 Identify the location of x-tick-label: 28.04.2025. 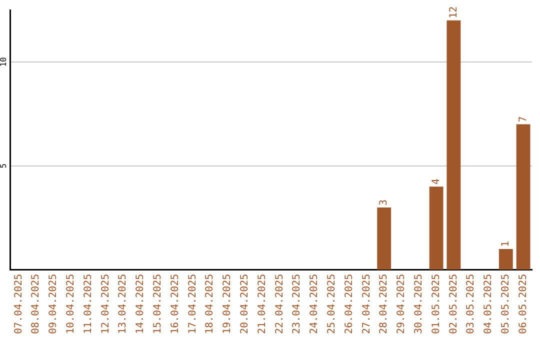
(384, 304).